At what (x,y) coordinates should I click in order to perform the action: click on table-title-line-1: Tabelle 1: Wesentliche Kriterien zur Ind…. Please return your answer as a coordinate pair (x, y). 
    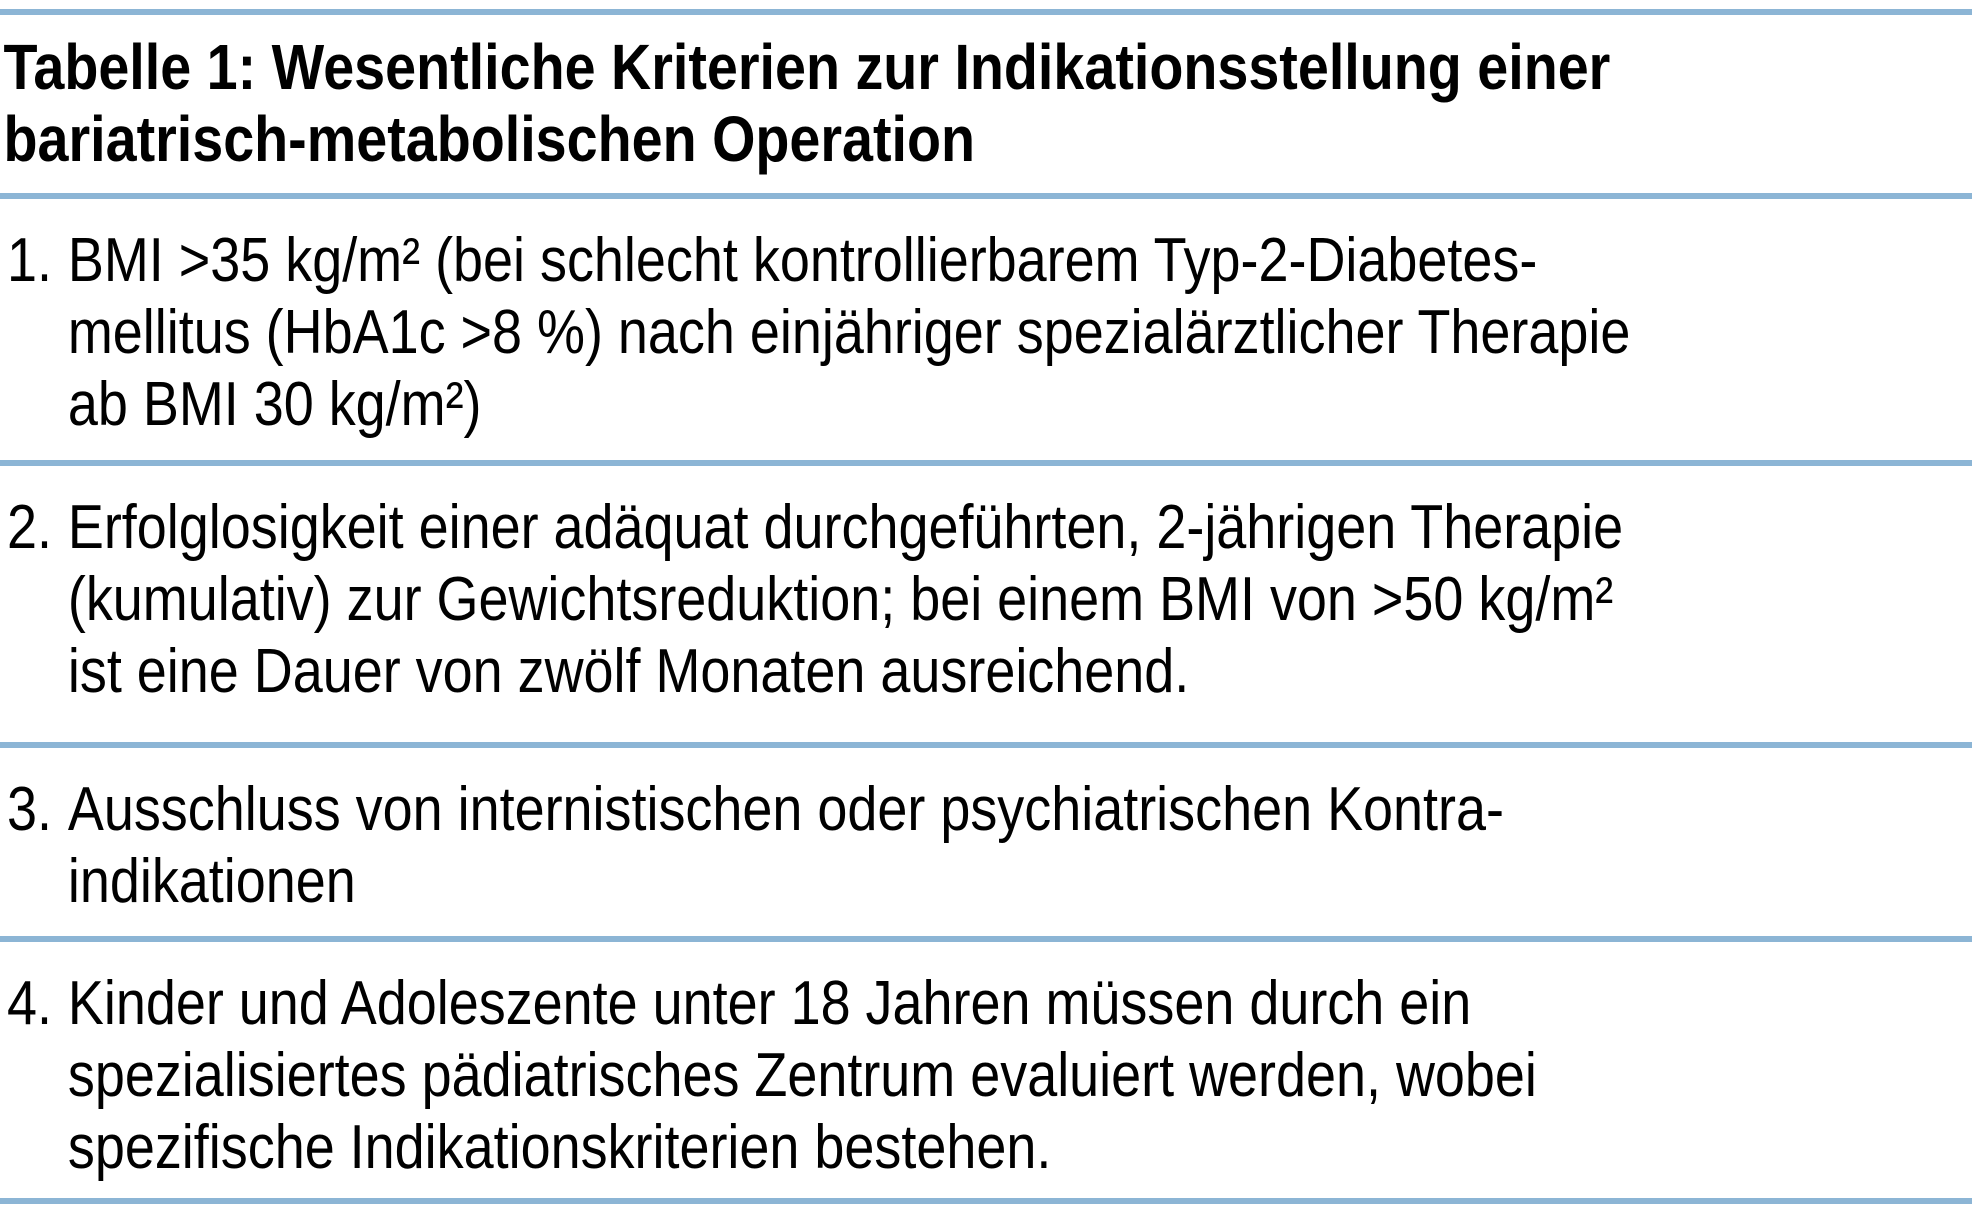
    Looking at the image, I should click on (807, 67).